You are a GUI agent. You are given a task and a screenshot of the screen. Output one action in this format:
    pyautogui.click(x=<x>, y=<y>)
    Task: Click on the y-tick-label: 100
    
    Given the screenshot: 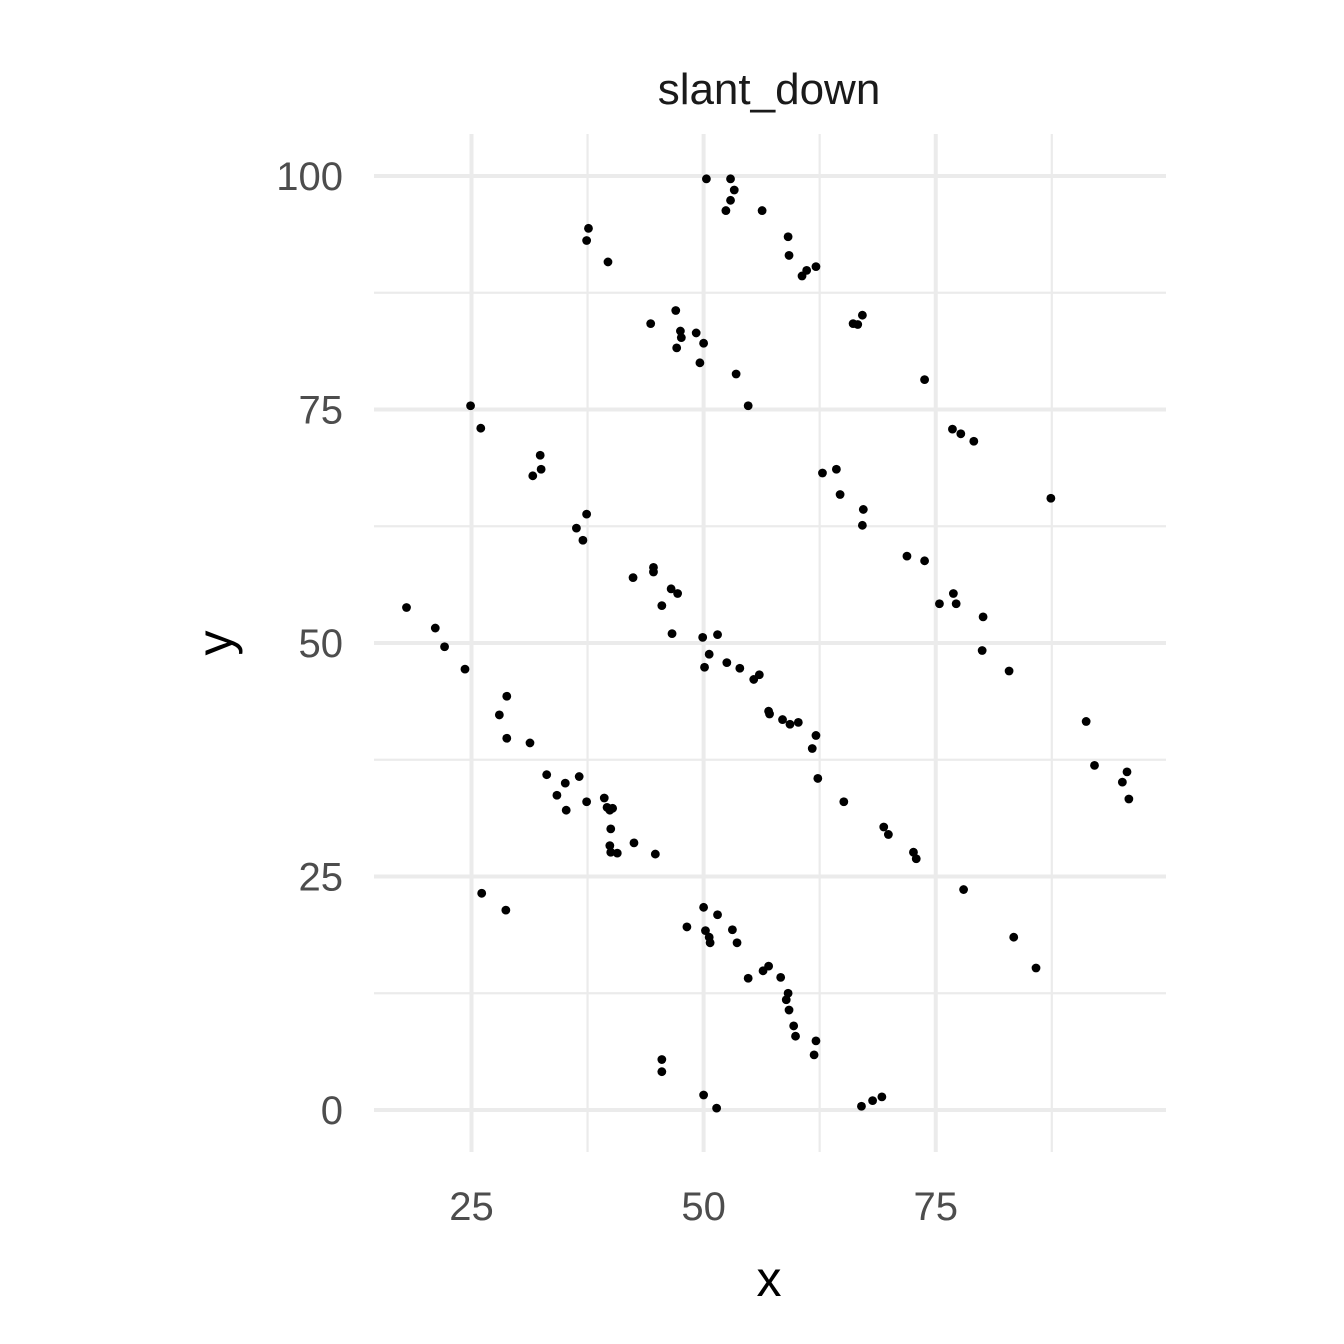 What is the action you would take?
    pyautogui.click(x=309, y=177)
    